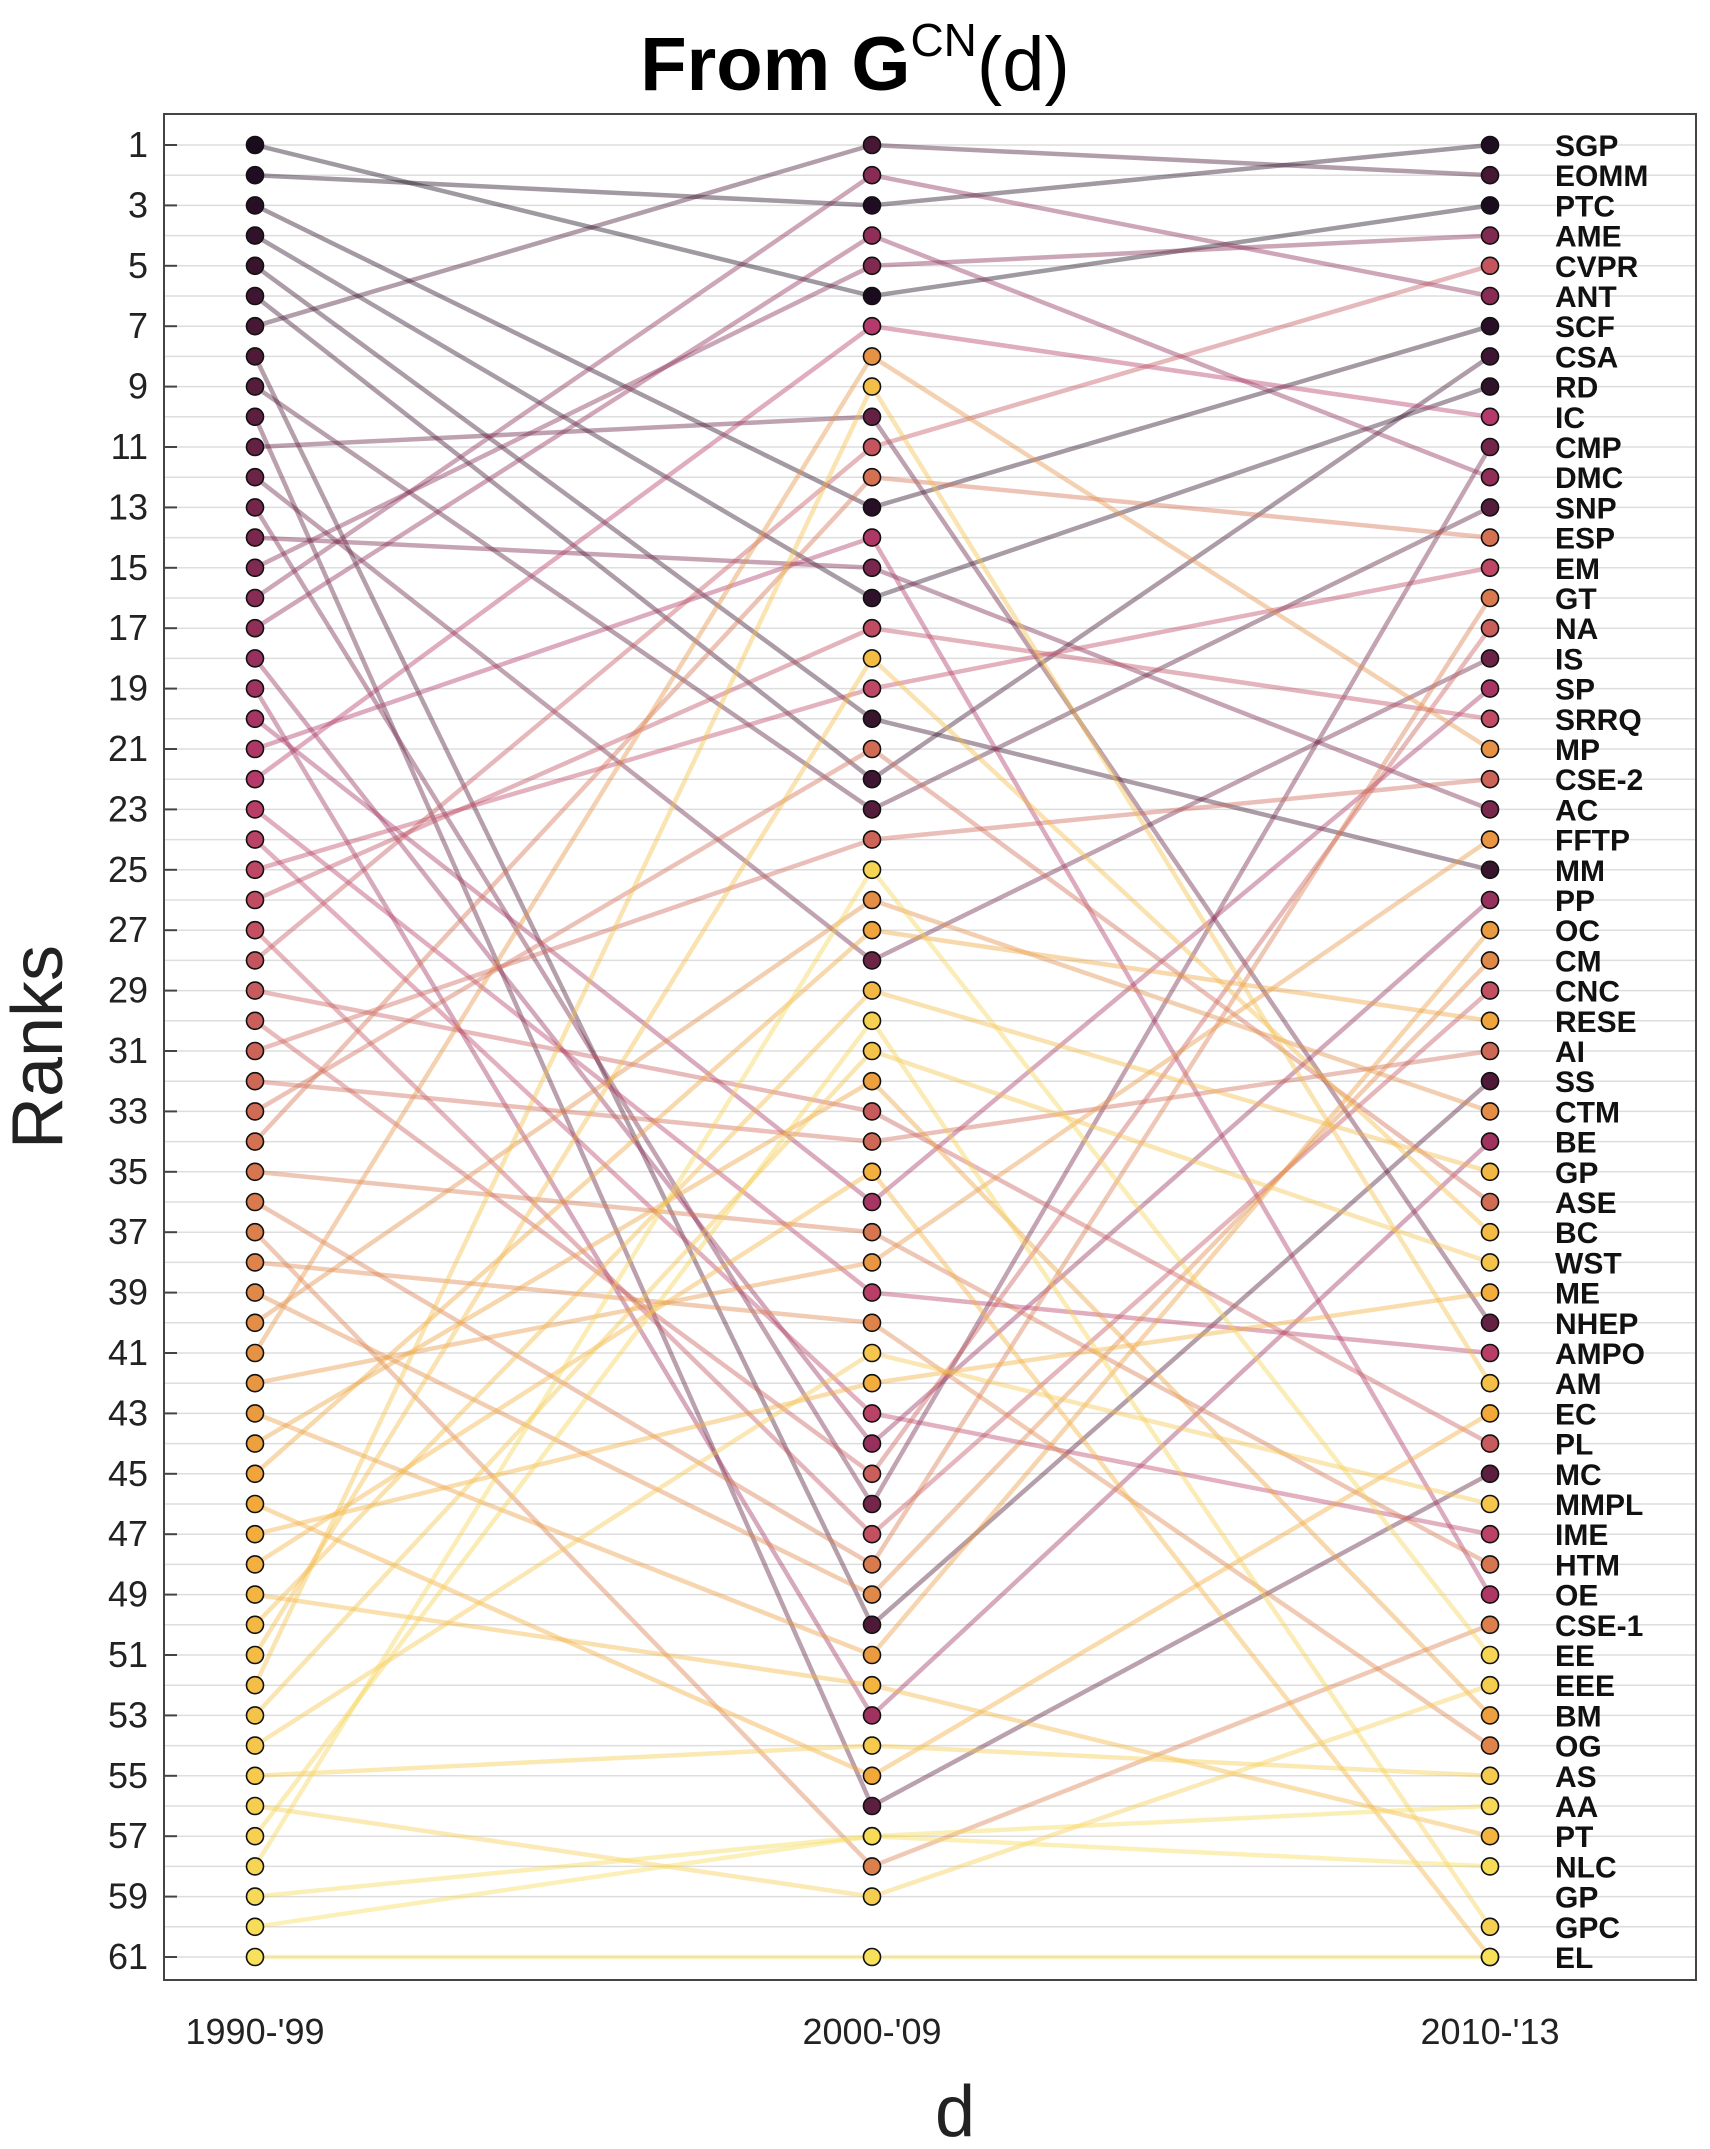  Describe the element at coordinates (128, 1714) in the screenshot. I see `y-tick-label: 53` at that location.